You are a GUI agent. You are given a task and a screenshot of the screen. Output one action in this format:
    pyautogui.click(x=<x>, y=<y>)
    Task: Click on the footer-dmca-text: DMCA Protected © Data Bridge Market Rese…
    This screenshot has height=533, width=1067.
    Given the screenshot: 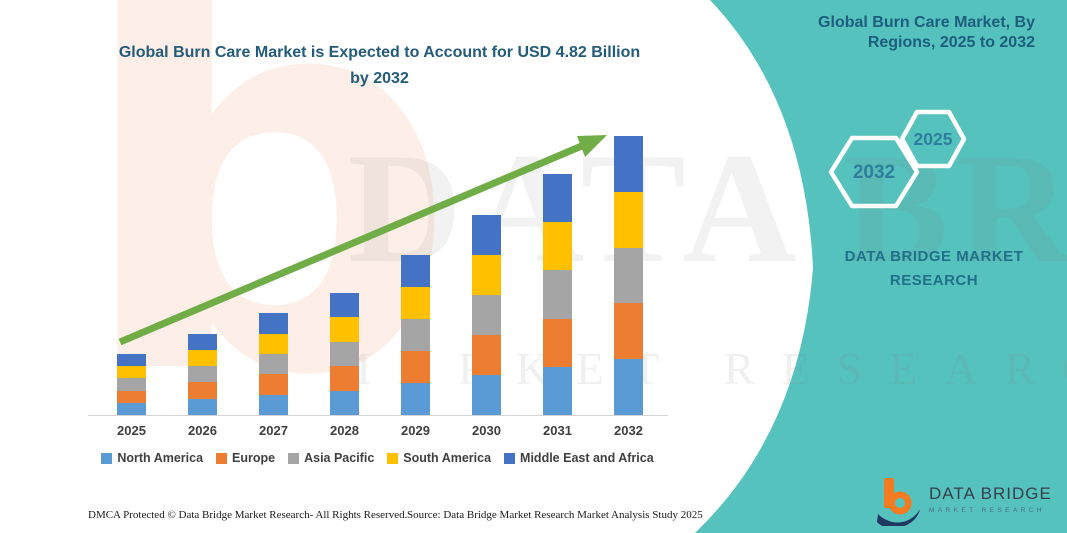 What is the action you would take?
    pyautogui.click(x=248, y=515)
    